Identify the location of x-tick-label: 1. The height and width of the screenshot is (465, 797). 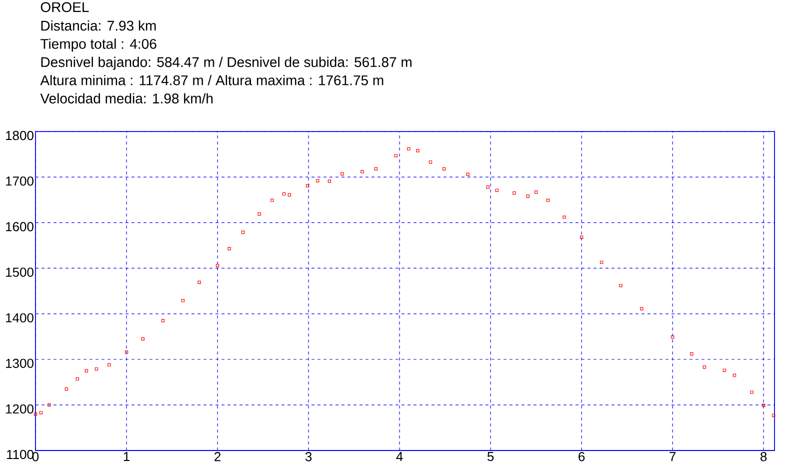
(127, 457).